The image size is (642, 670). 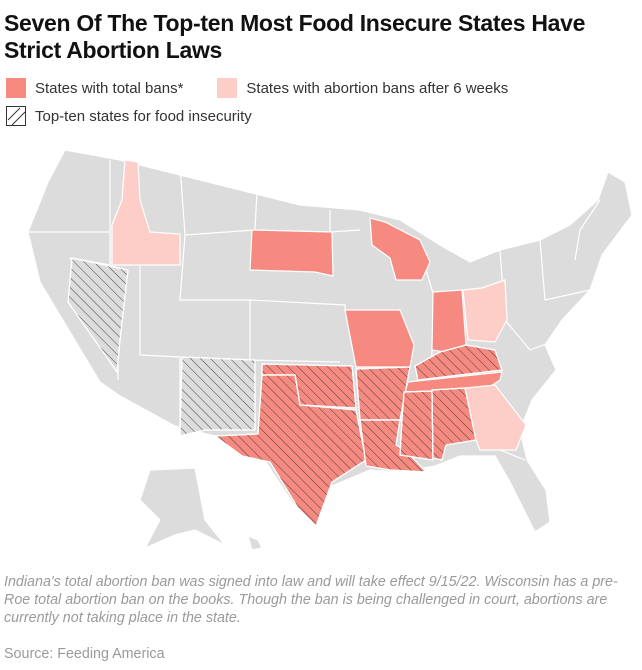 What do you see at coordinates (16, 88) in the screenshot?
I see `total-ban-swatch` at bounding box center [16, 88].